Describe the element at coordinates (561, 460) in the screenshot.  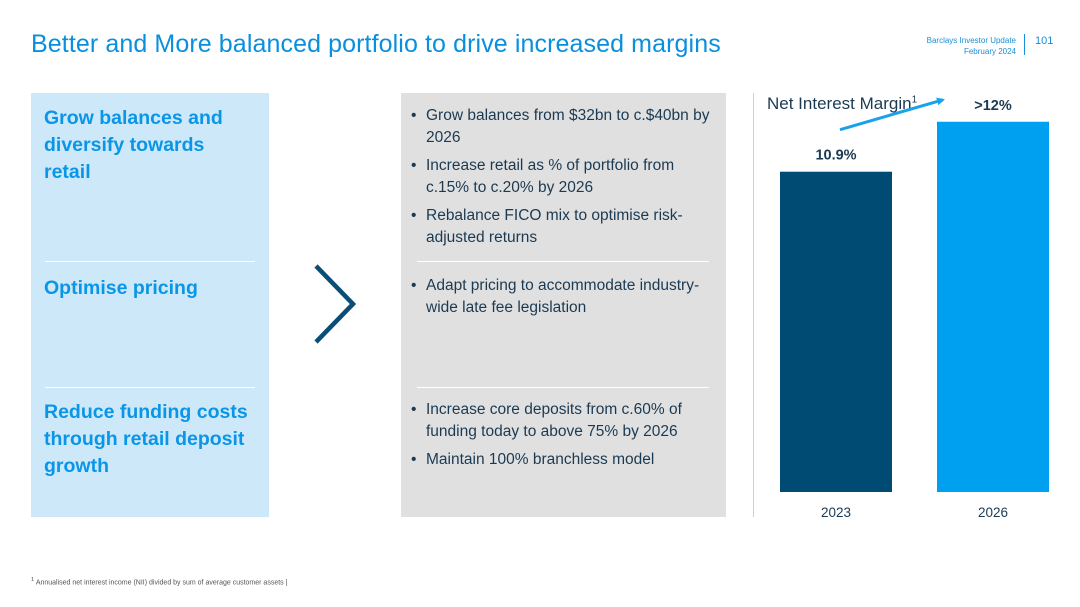
I see `list-item: Maintain 100% branchless model` at that location.